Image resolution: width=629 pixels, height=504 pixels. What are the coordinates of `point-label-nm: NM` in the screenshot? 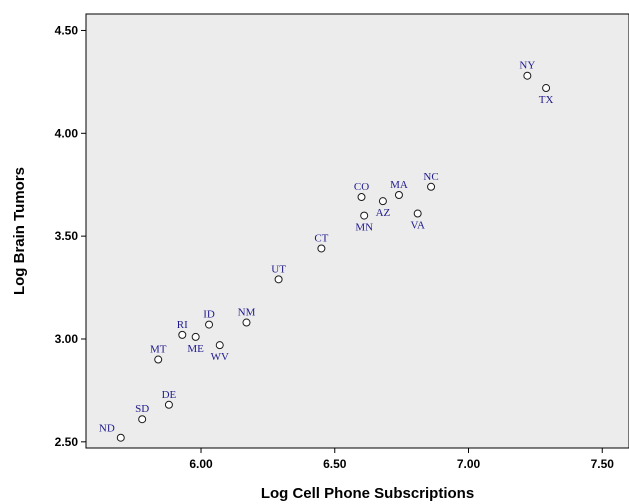 It's located at (247, 313).